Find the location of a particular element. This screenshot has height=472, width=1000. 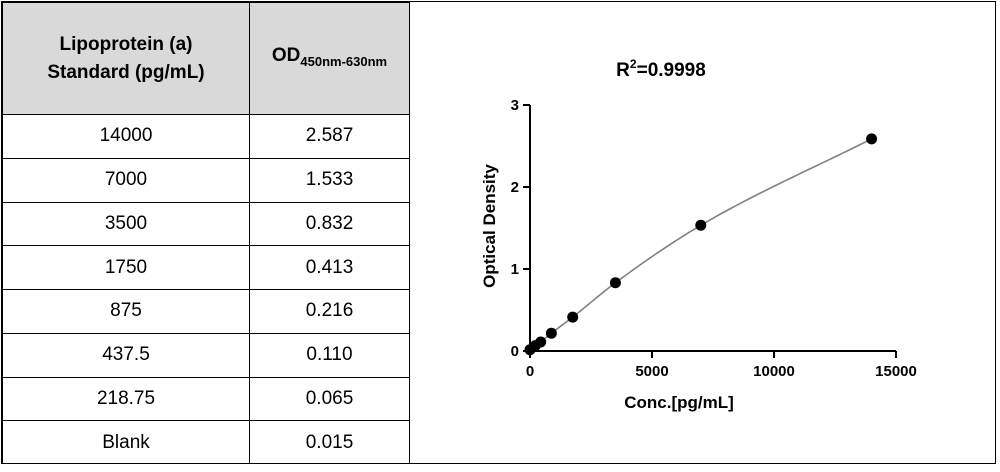

table-cell-concentration: 1750 is located at coordinates (126, 267).